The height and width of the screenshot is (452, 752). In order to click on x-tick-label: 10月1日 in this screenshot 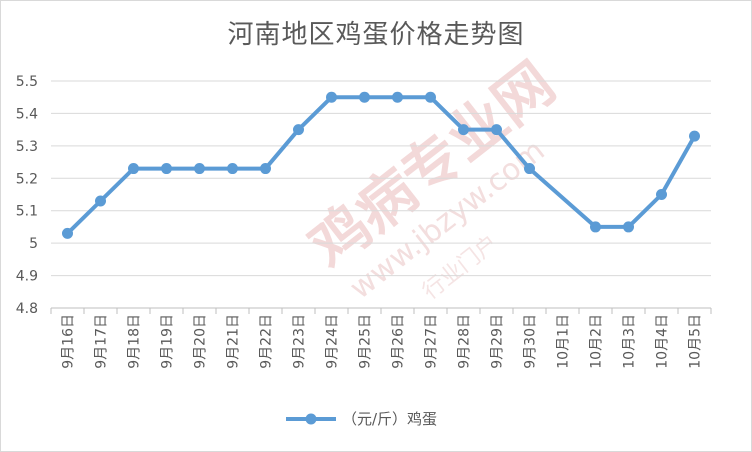, I will do `click(564, 341)`.